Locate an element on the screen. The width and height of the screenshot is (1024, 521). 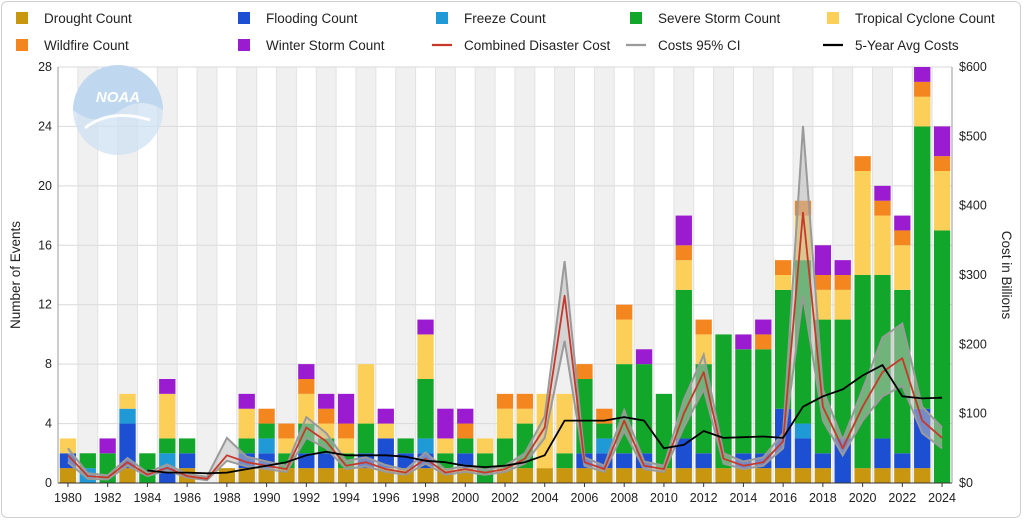
legend-label: Winter Storm Count is located at coordinates (325, 45).